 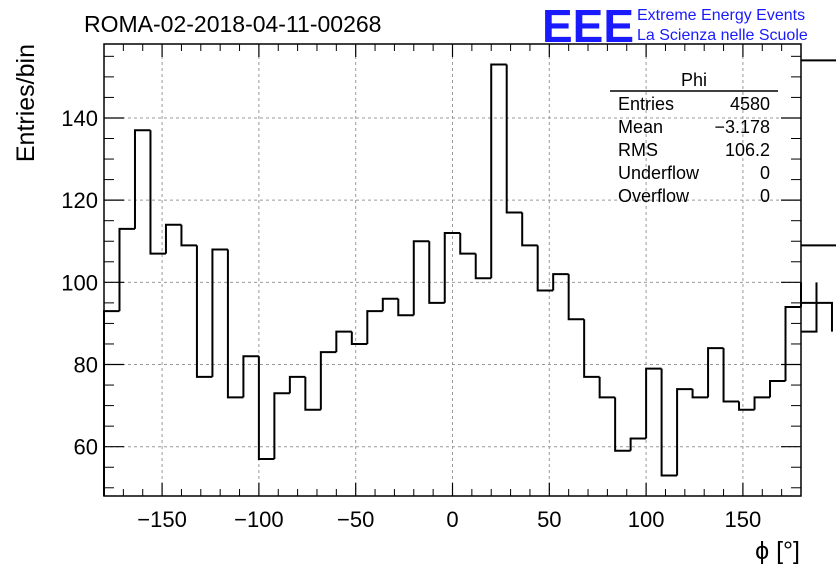 I want to click on y-tick-label: 80, so click(x=86, y=365).